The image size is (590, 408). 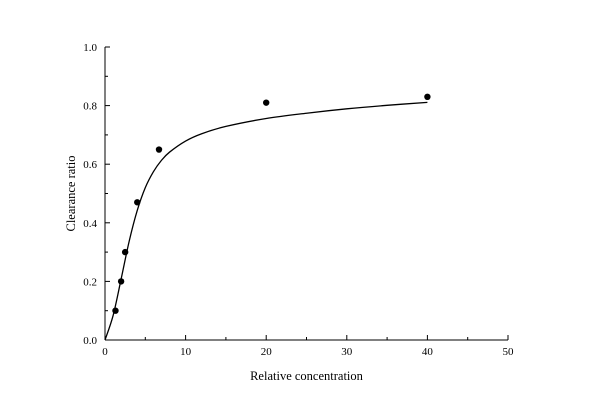 What do you see at coordinates (90, 107) in the screenshot?
I see `y-tick-label: 0.8` at bounding box center [90, 107].